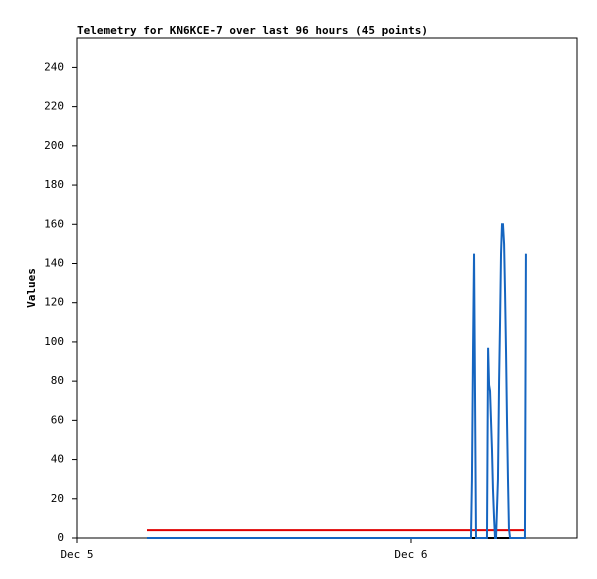 Image resolution: width=597 pixels, height=579 pixels. I want to click on y-tick-label: 40, so click(57, 459).